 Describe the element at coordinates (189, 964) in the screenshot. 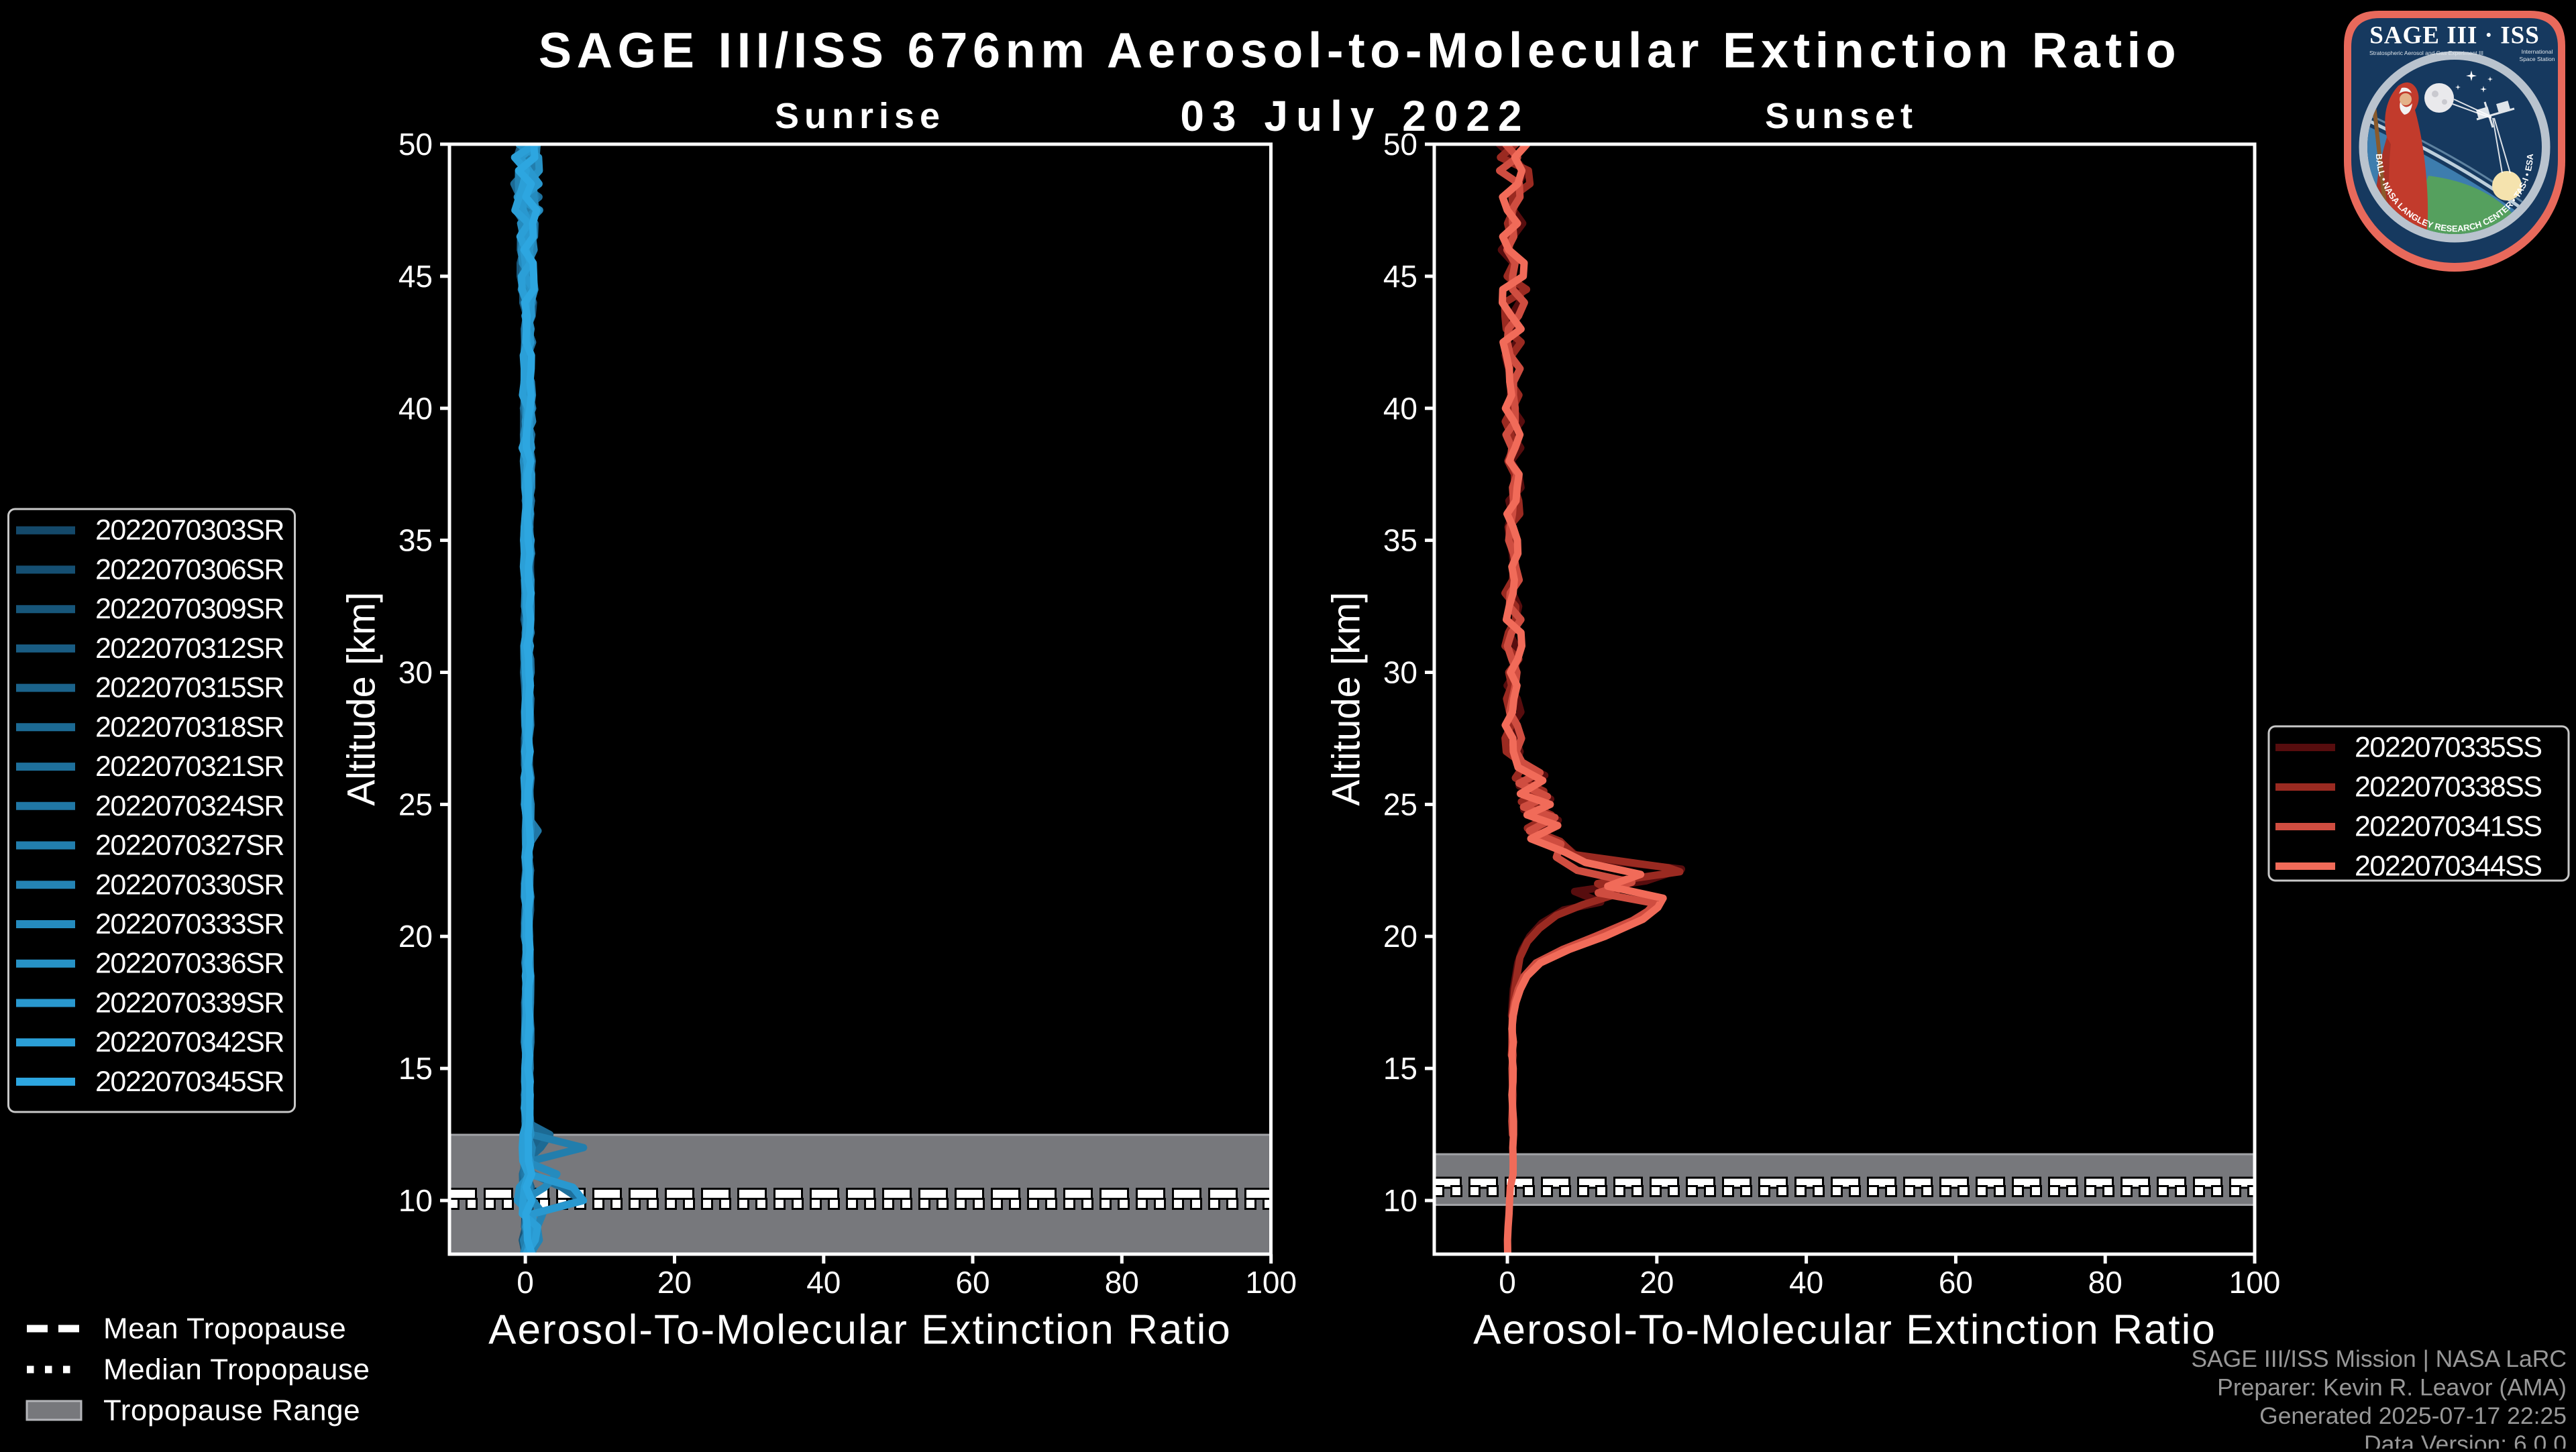

I see `svg-text: 2022070336SR` at that location.